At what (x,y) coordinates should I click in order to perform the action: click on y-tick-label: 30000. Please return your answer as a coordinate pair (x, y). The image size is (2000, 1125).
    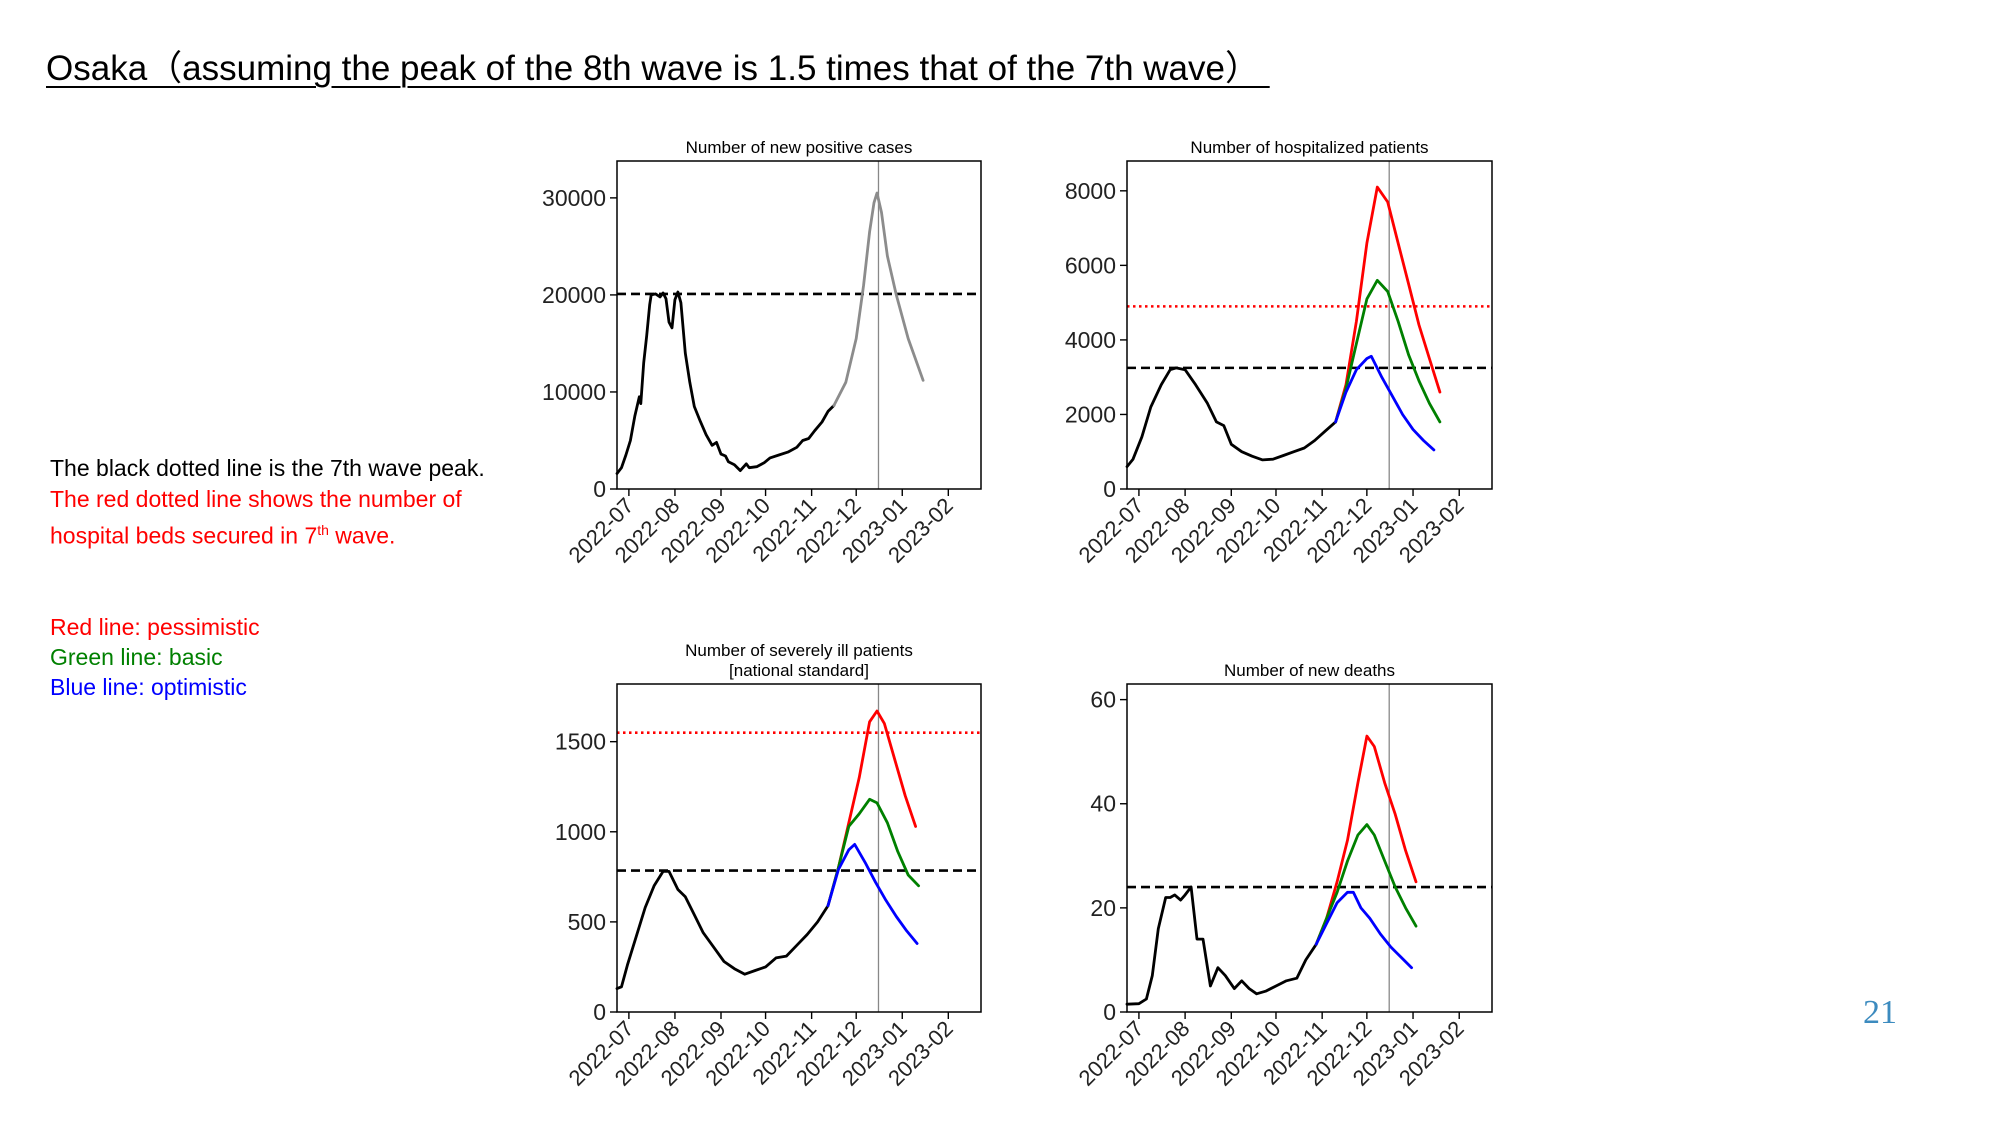
    Looking at the image, I should click on (574, 198).